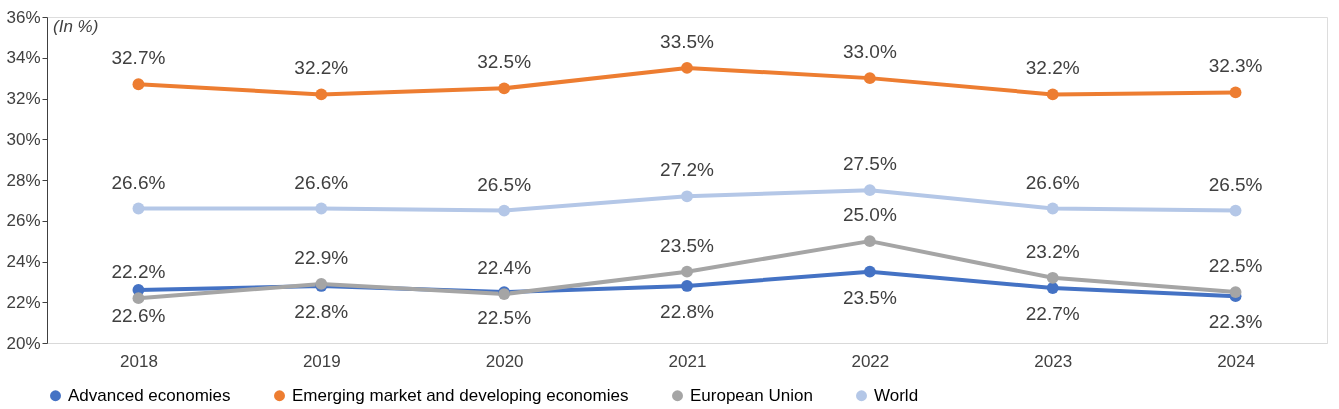 This screenshot has height=409, width=1339. Describe the element at coordinates (504, 62) in the screenshot. I see `data-label: 32.5%` at that location.